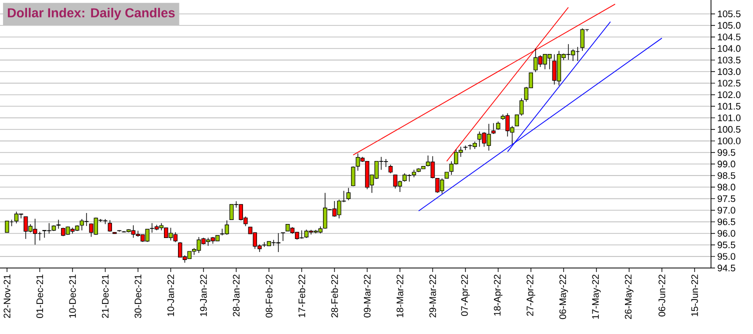  Describe the element at coordinates (694, 295) in the screenshot. I see `x-tick-label: 15-Jun-22` at that location.